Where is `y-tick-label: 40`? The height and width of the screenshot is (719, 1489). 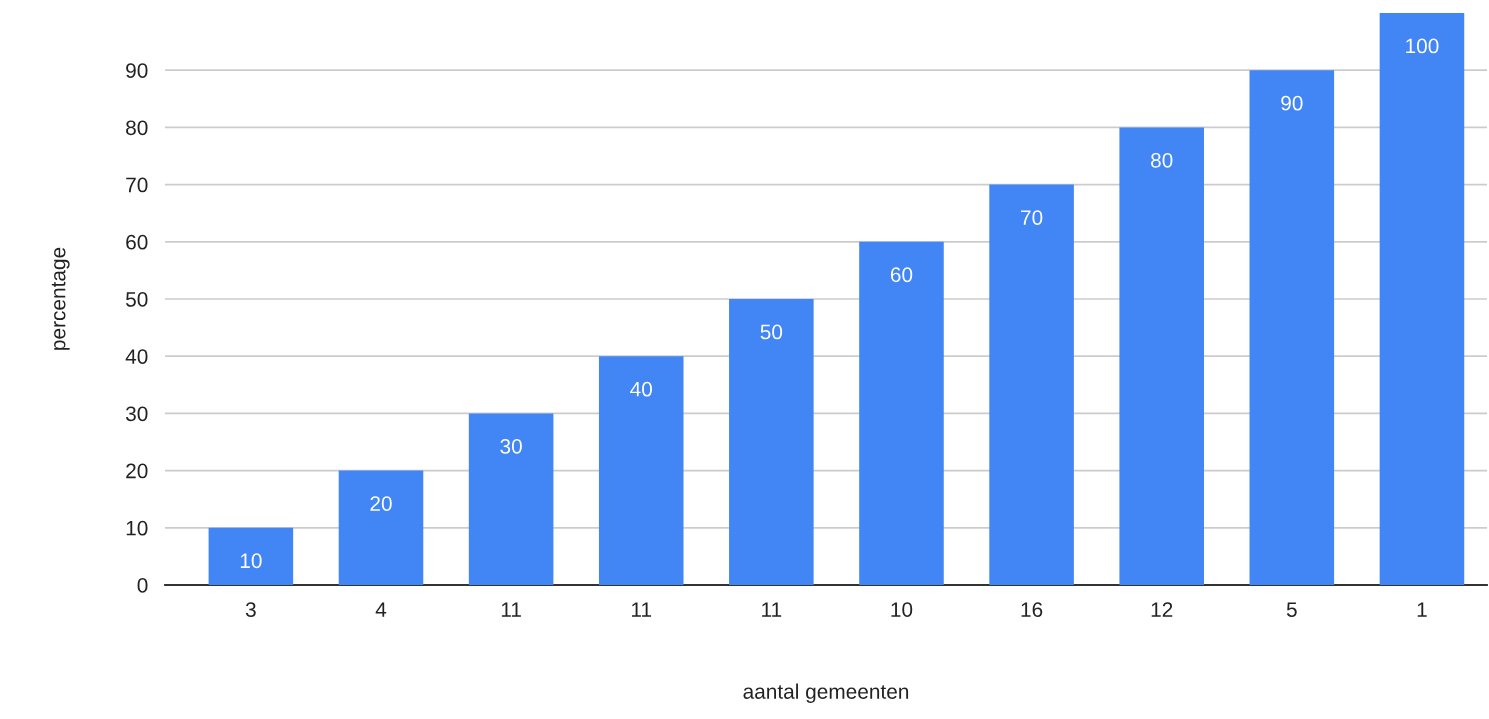 y-tick-label: 40 is located at coordinates (136, 356).